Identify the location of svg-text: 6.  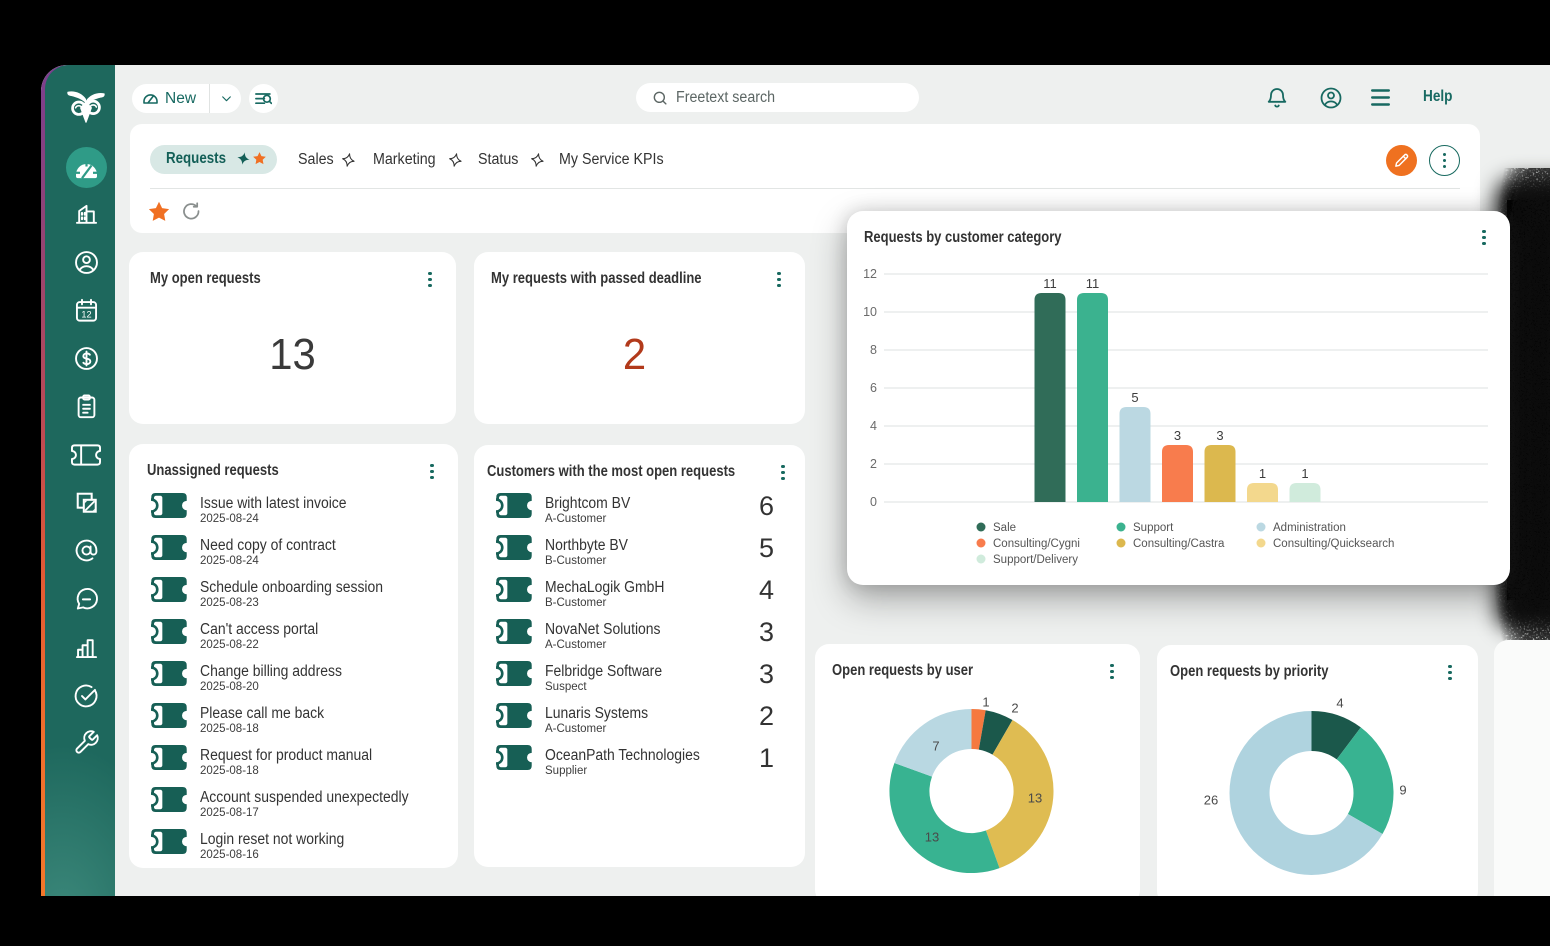
(873, 388).